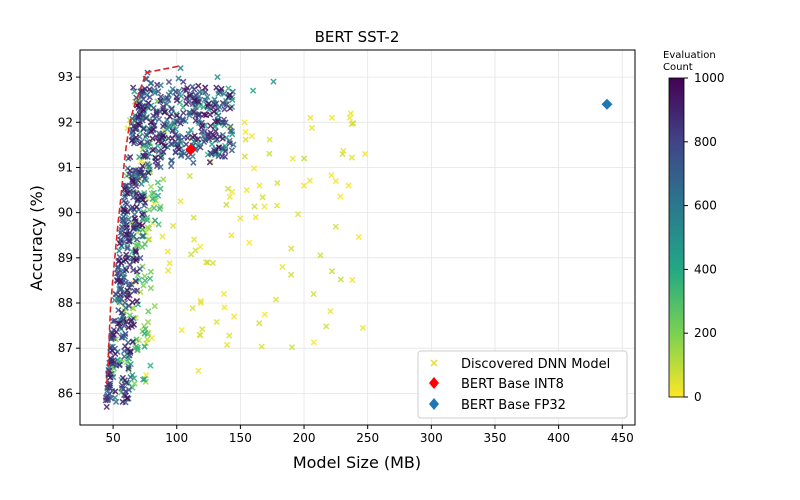 The height and width of the screenshot is (500, 800). What do you see at coordinates (191, 149) in the screenshot?
I see `bert-int8-marker` at bounding box center [191, 149].